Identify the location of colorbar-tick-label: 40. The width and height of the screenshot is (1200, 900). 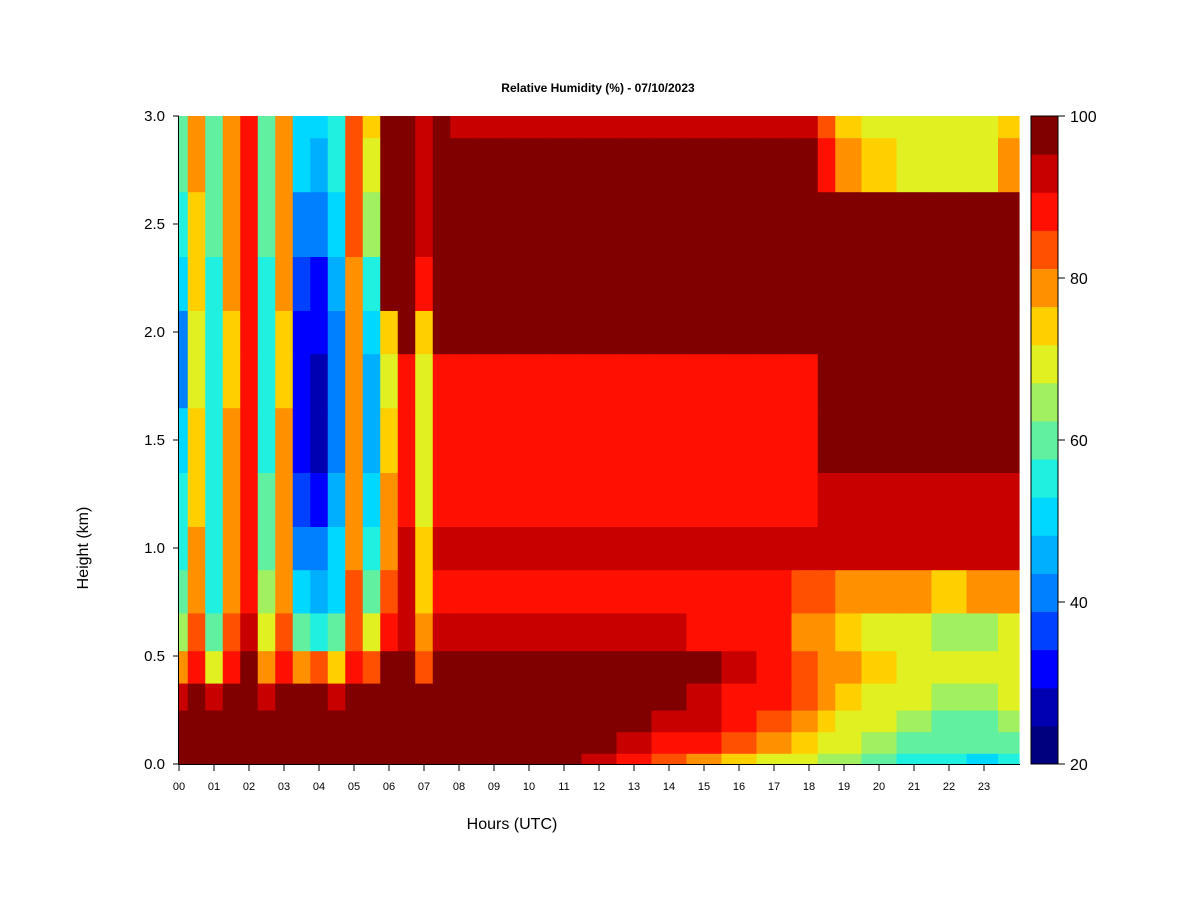
(1079, 603).